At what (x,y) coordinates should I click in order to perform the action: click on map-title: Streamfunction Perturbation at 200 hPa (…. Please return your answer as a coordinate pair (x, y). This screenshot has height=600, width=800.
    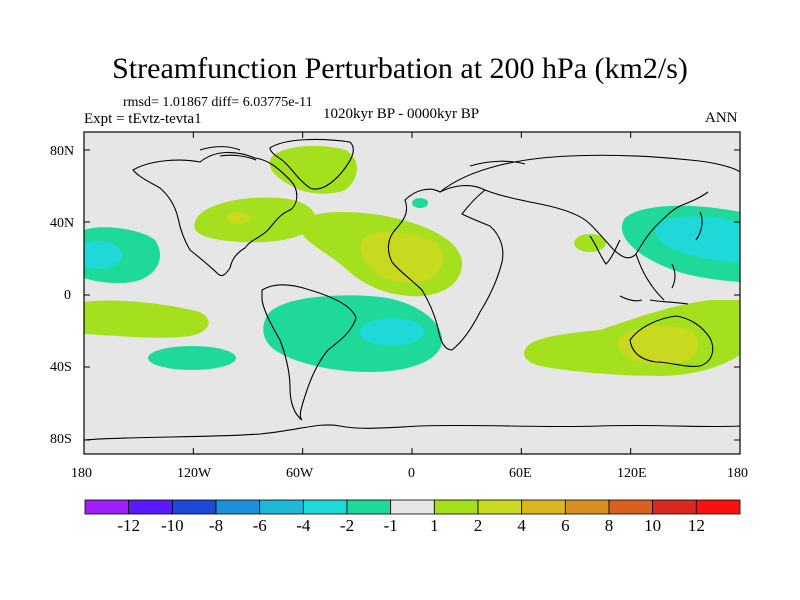
    Looking at the image, I should click on (400, 68).